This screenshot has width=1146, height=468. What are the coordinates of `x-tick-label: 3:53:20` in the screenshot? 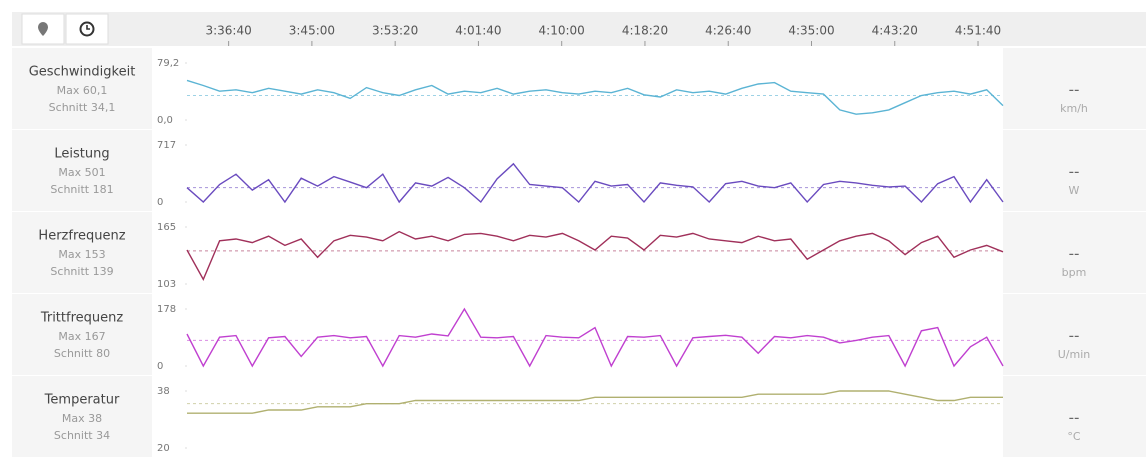 It's located at (395, 31).